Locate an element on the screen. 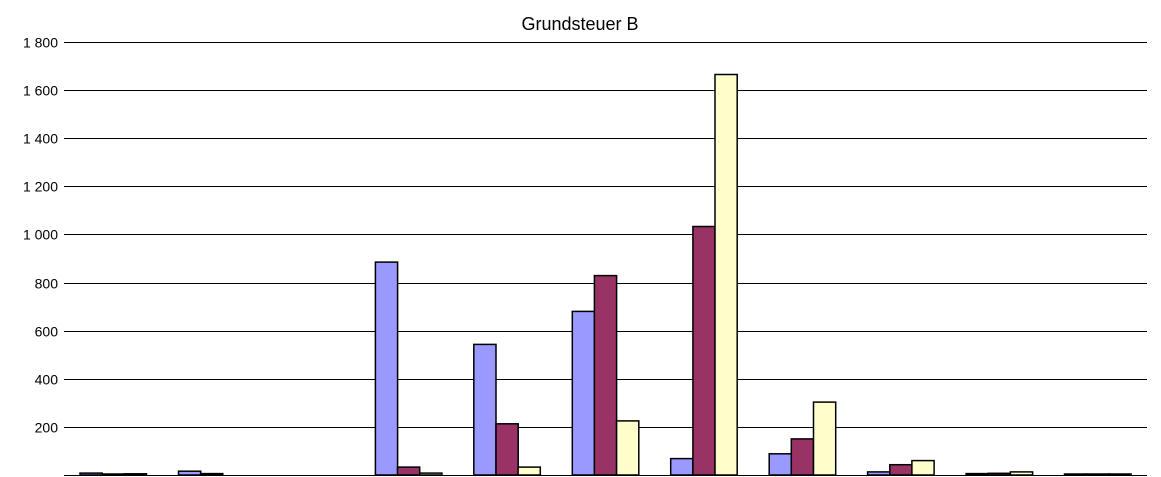 This screenshot has height=477, width=1161. y-tick-label: 1 000 is located at coordinates (40, 235).